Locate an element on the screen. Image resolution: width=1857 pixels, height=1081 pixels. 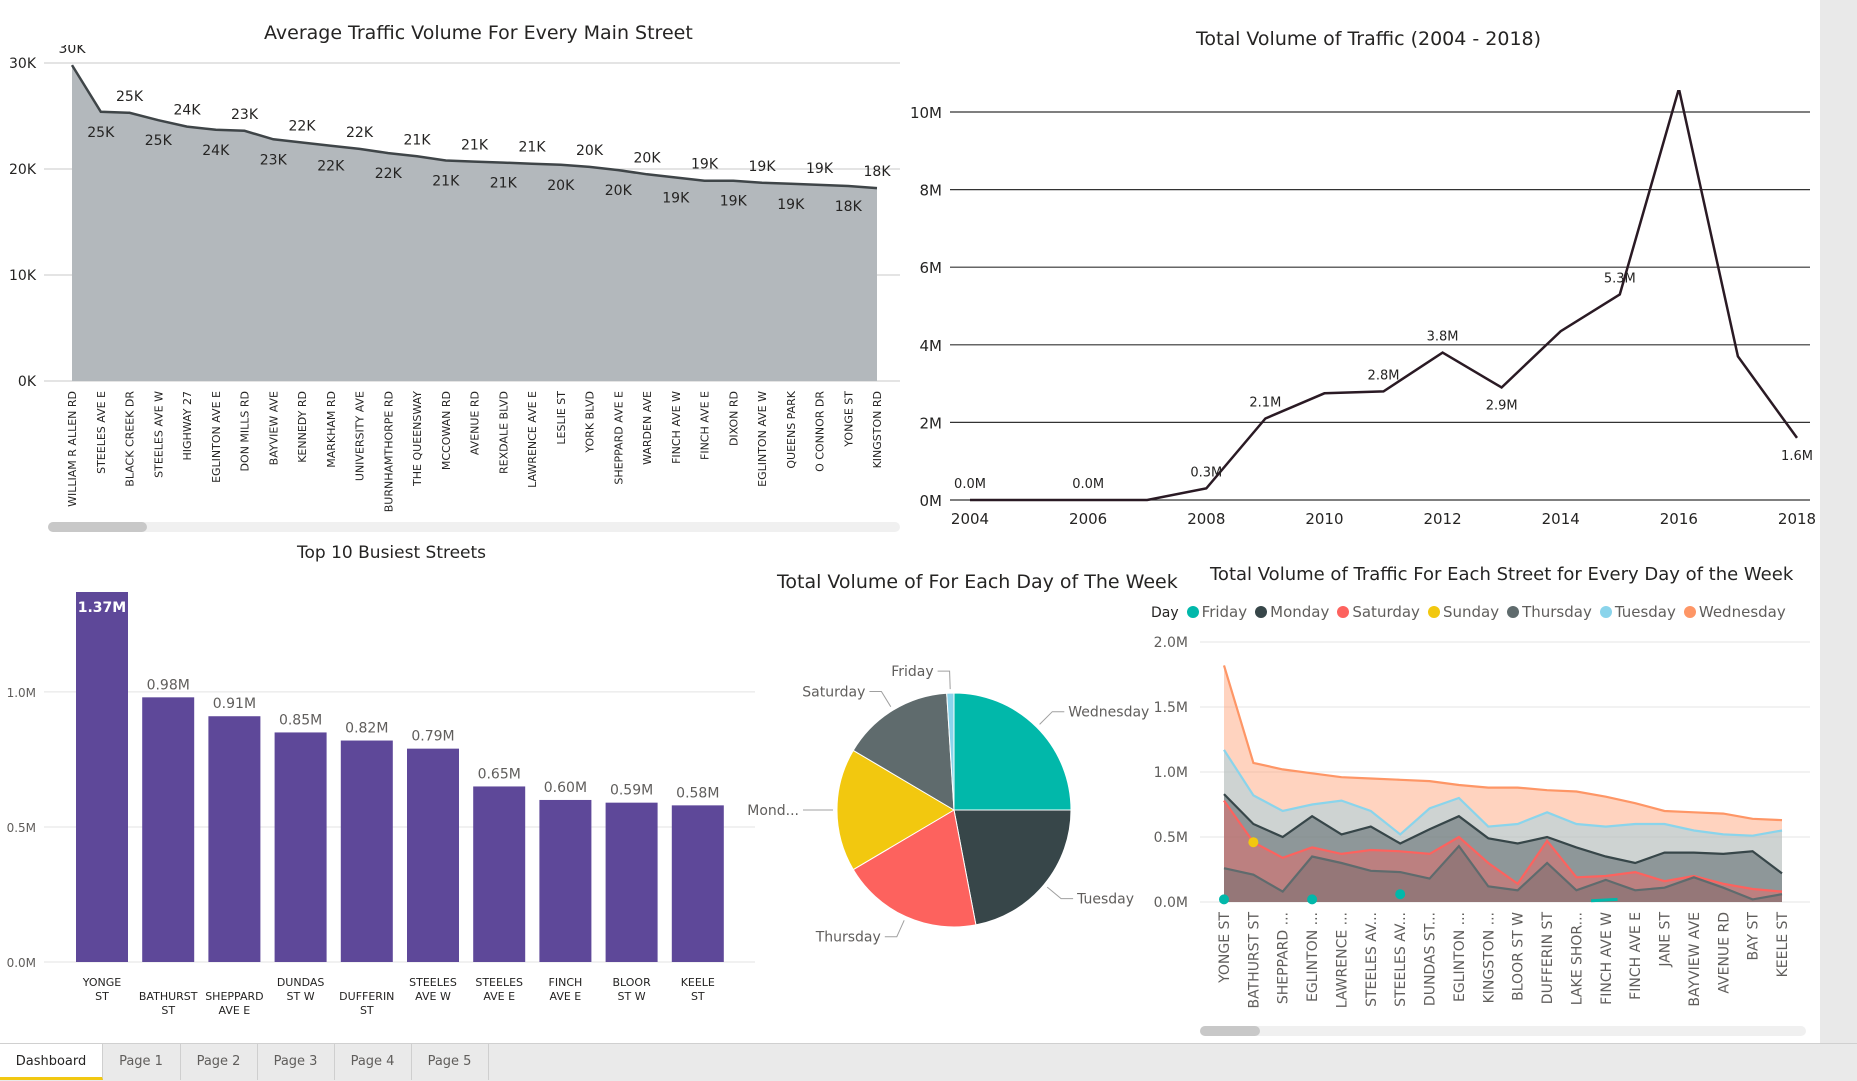
avg-ytick-label: 10K is located at coordinates (23, 276).